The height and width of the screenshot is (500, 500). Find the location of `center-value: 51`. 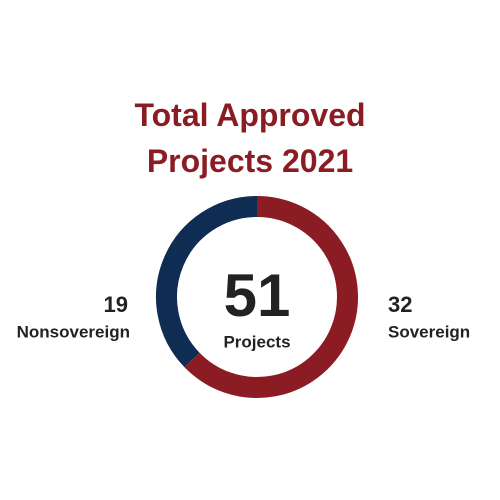

center-value: 51 is located at coordinates (257, 295).